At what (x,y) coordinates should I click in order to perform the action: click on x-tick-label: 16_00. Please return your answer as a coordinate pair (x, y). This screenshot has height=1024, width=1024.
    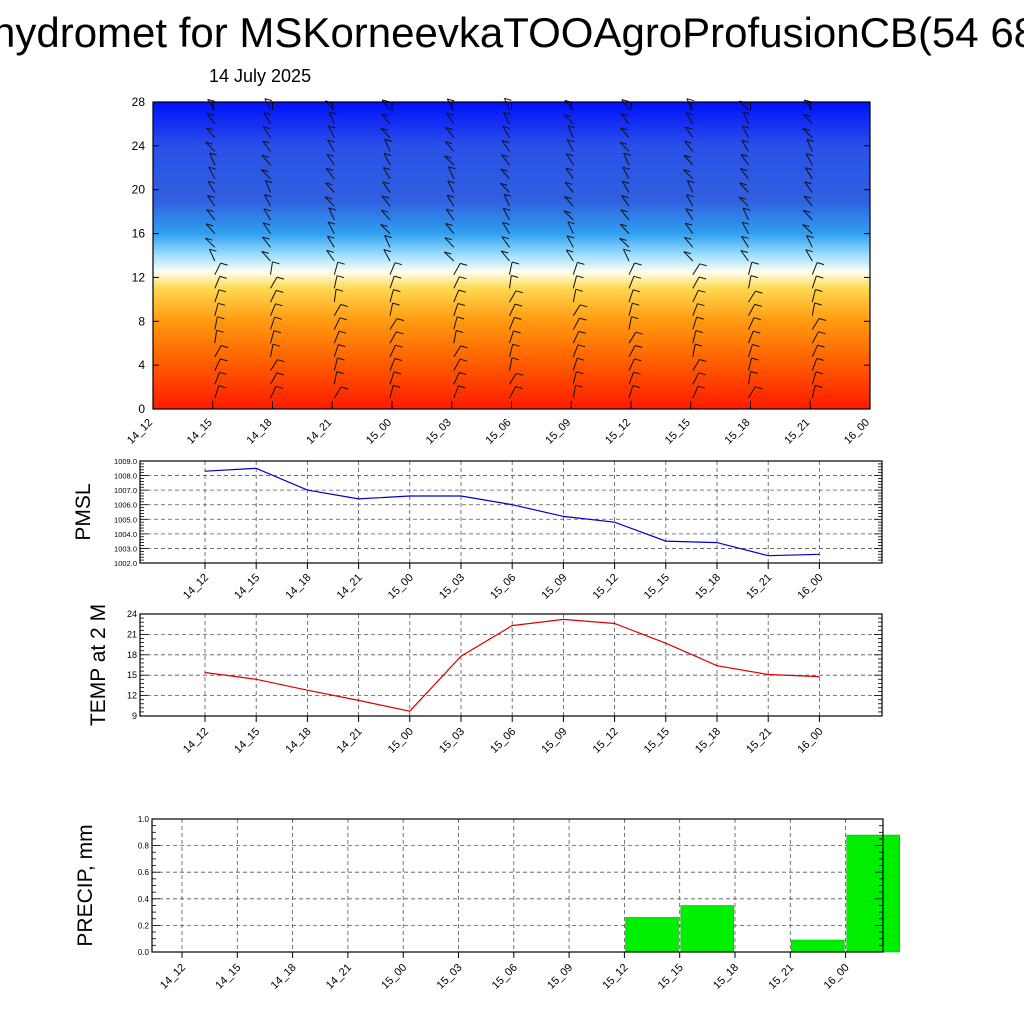
    Looking at the image, I should click on (857, 432).